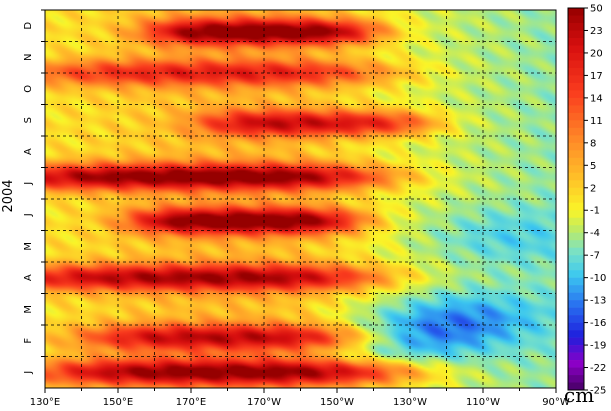 The width and height of the screenshot is (611, 411). Describe the element at coordinates (595, 256) in the screenshot. I see `colorbar-tick-label: -7` at that location.